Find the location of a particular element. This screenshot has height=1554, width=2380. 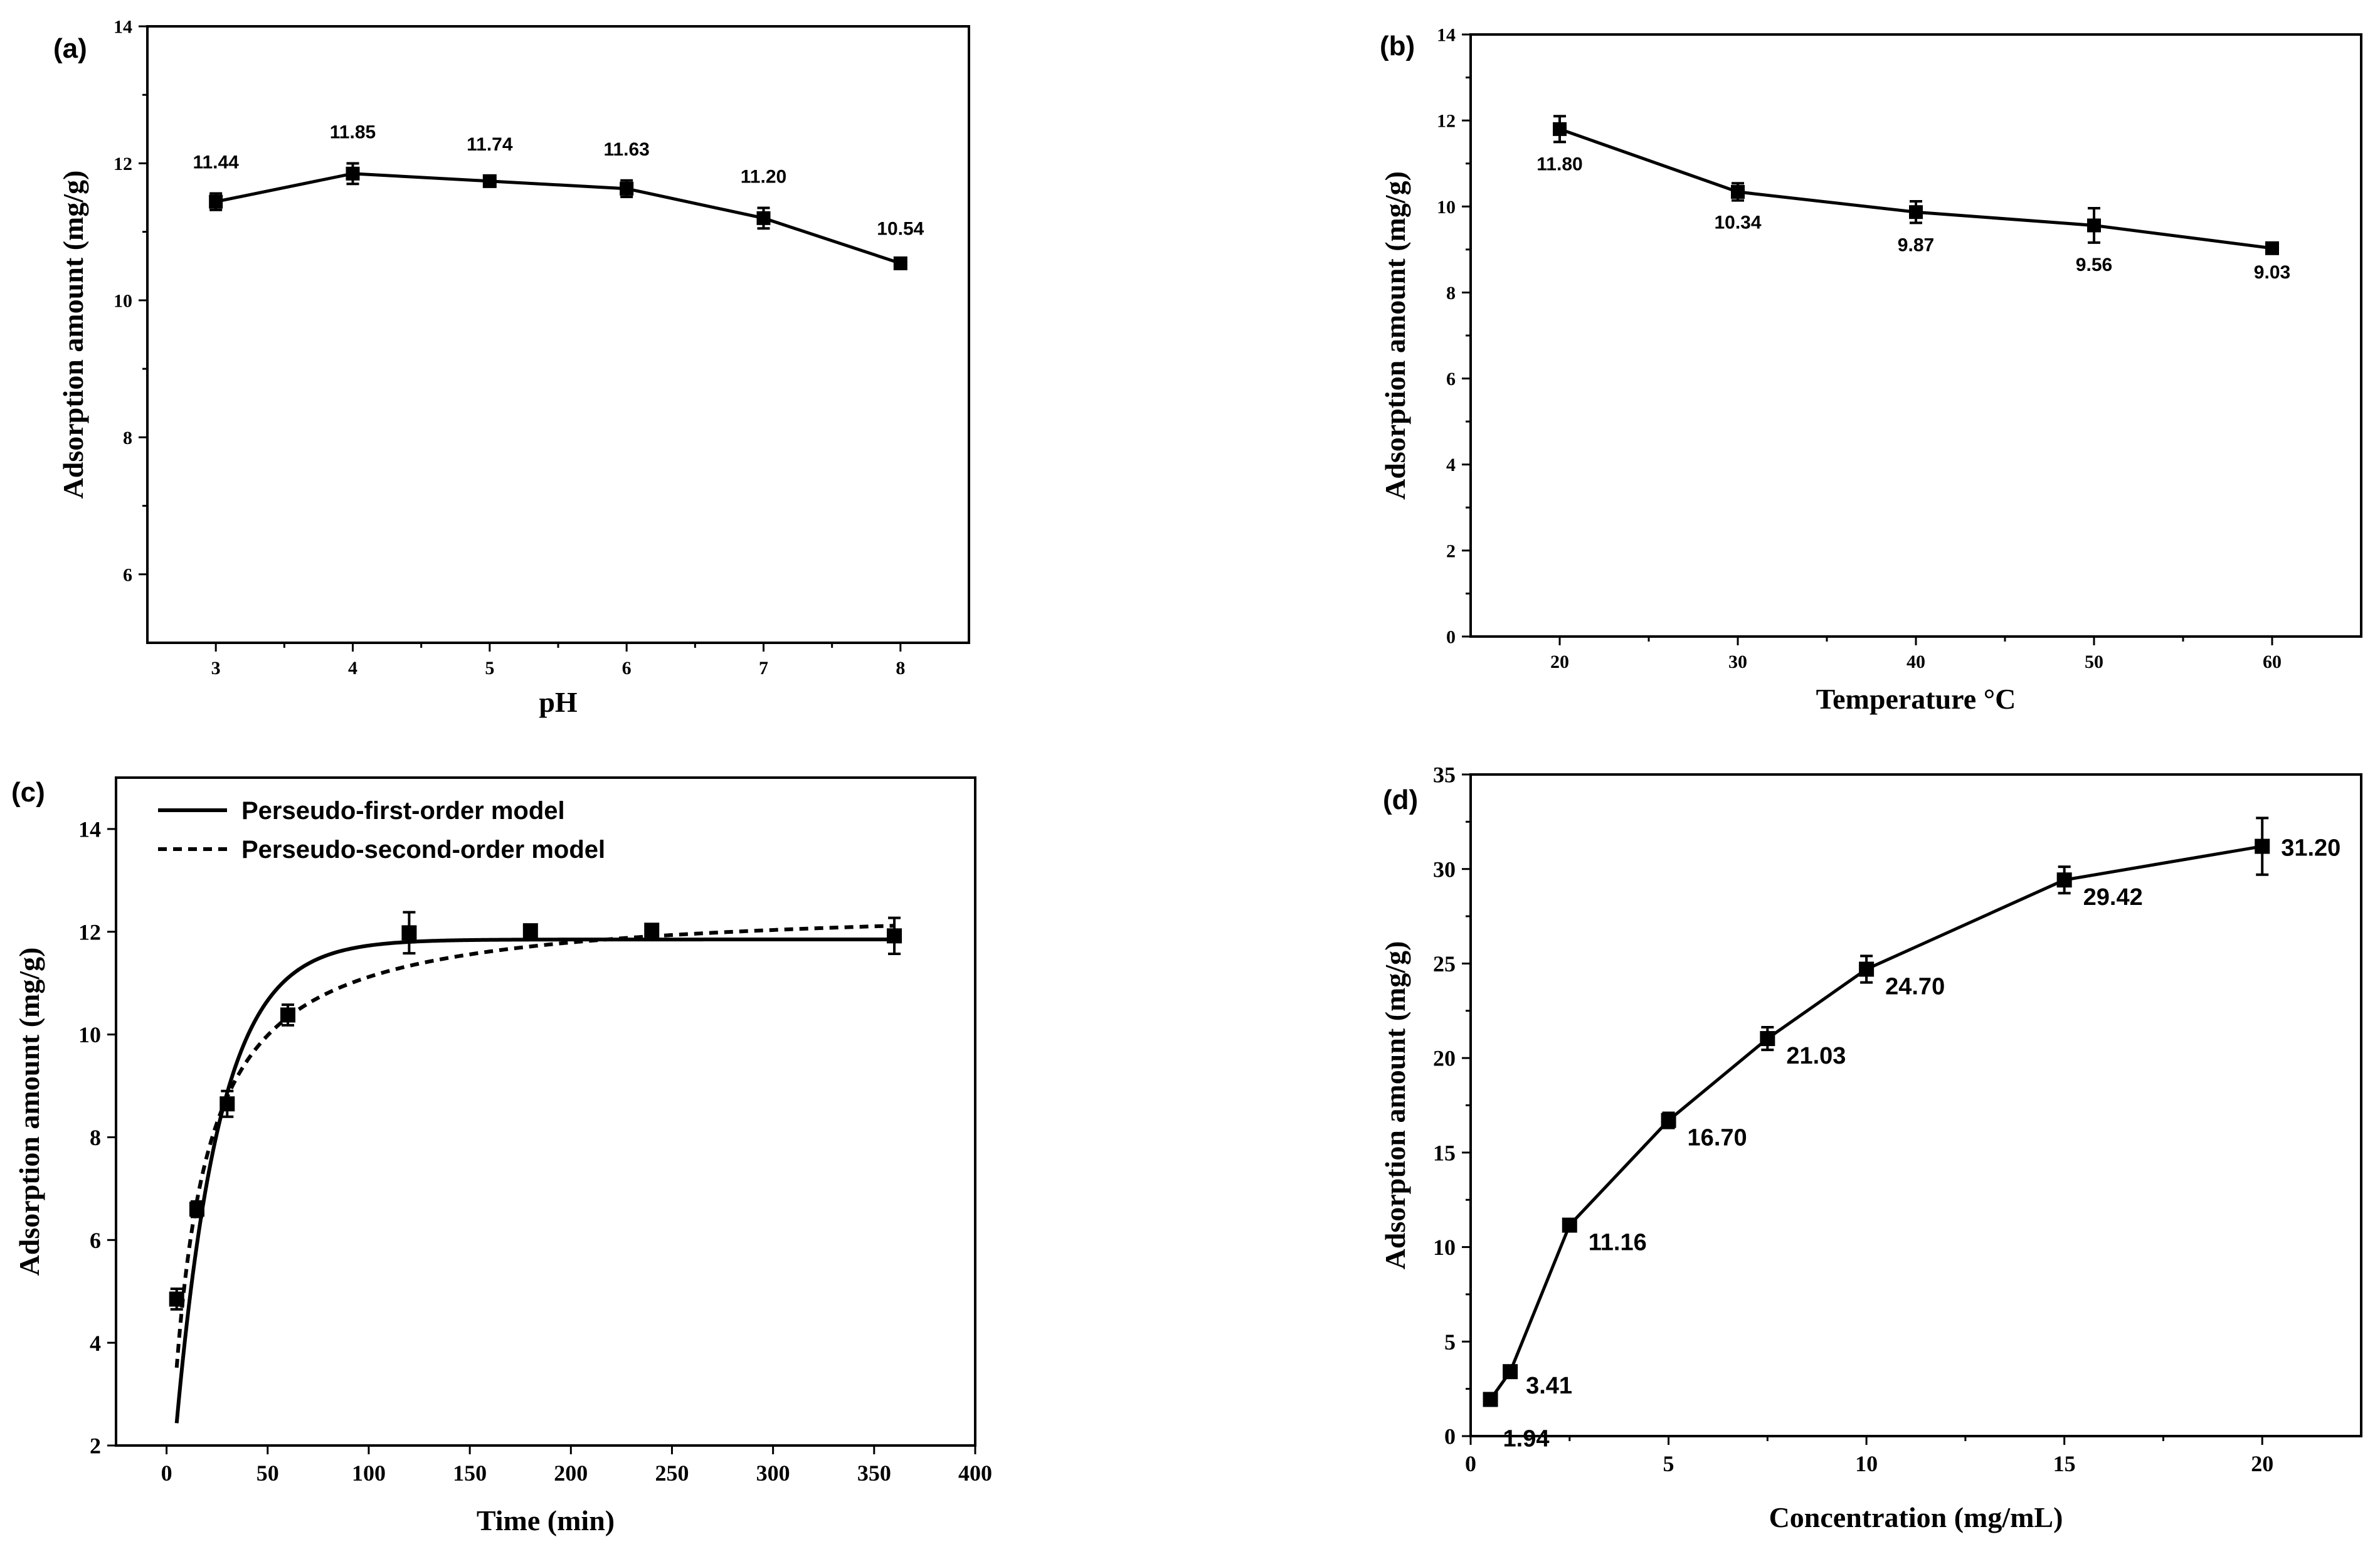

x-tick-label: 10 is located at coordinates (1866, 1463).